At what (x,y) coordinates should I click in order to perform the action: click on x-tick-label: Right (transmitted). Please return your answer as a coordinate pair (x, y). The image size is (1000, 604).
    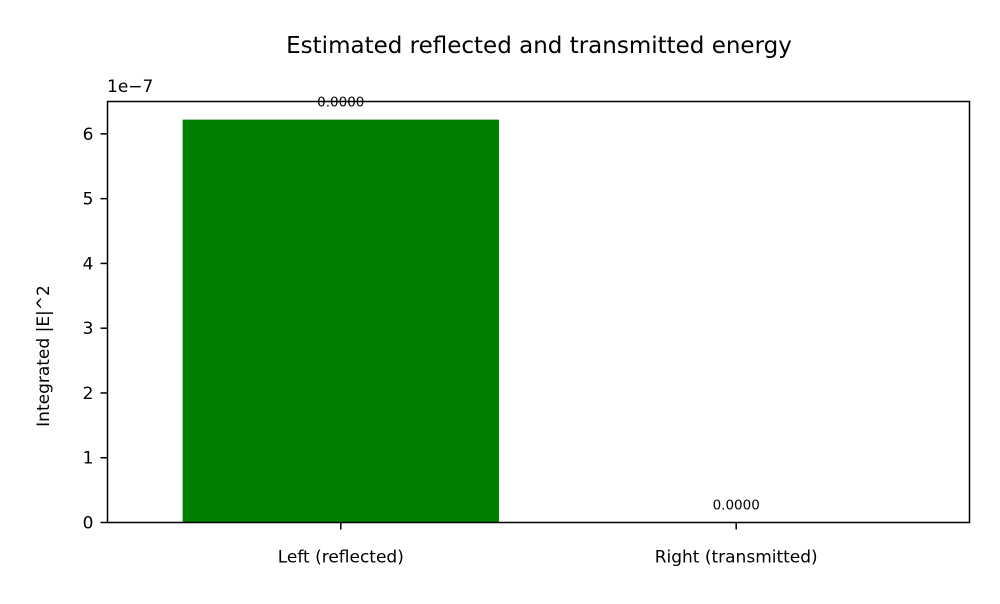
    Looking at the image, I should click on (736, 558).